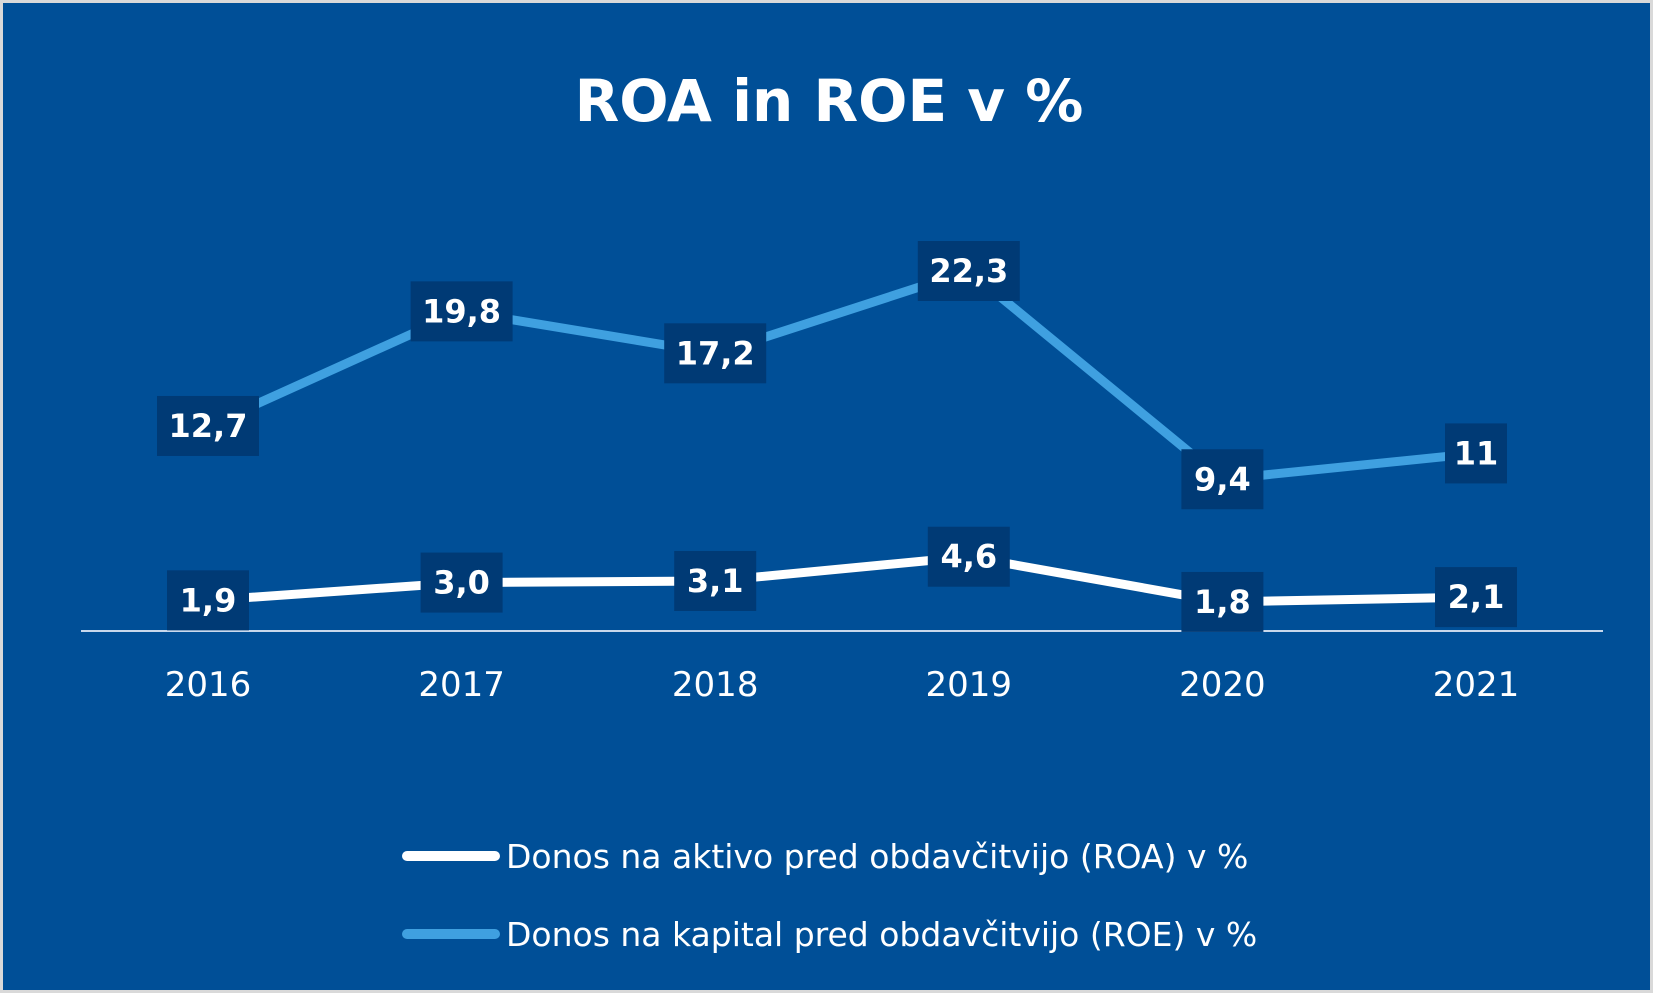  Describe the element at coordinates (842, 667) in the screenshot. I see `x-axis: 2016 2017 2018 2019 2020 2021` at that location.